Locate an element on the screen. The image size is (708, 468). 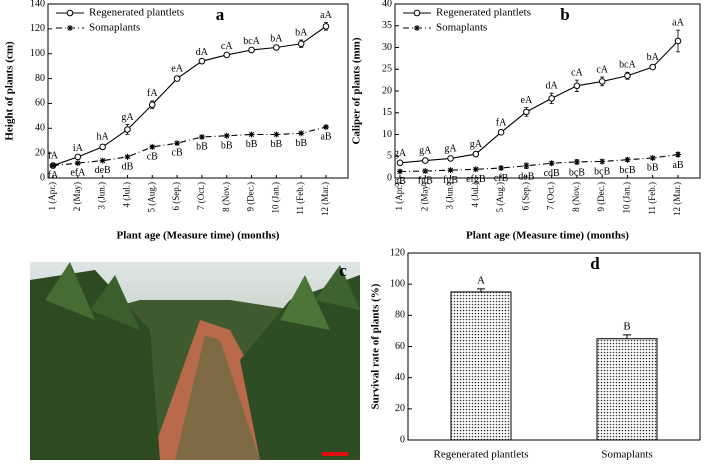
x-tick-label: 5 (Aug.) is located at coordinates (151, 197).